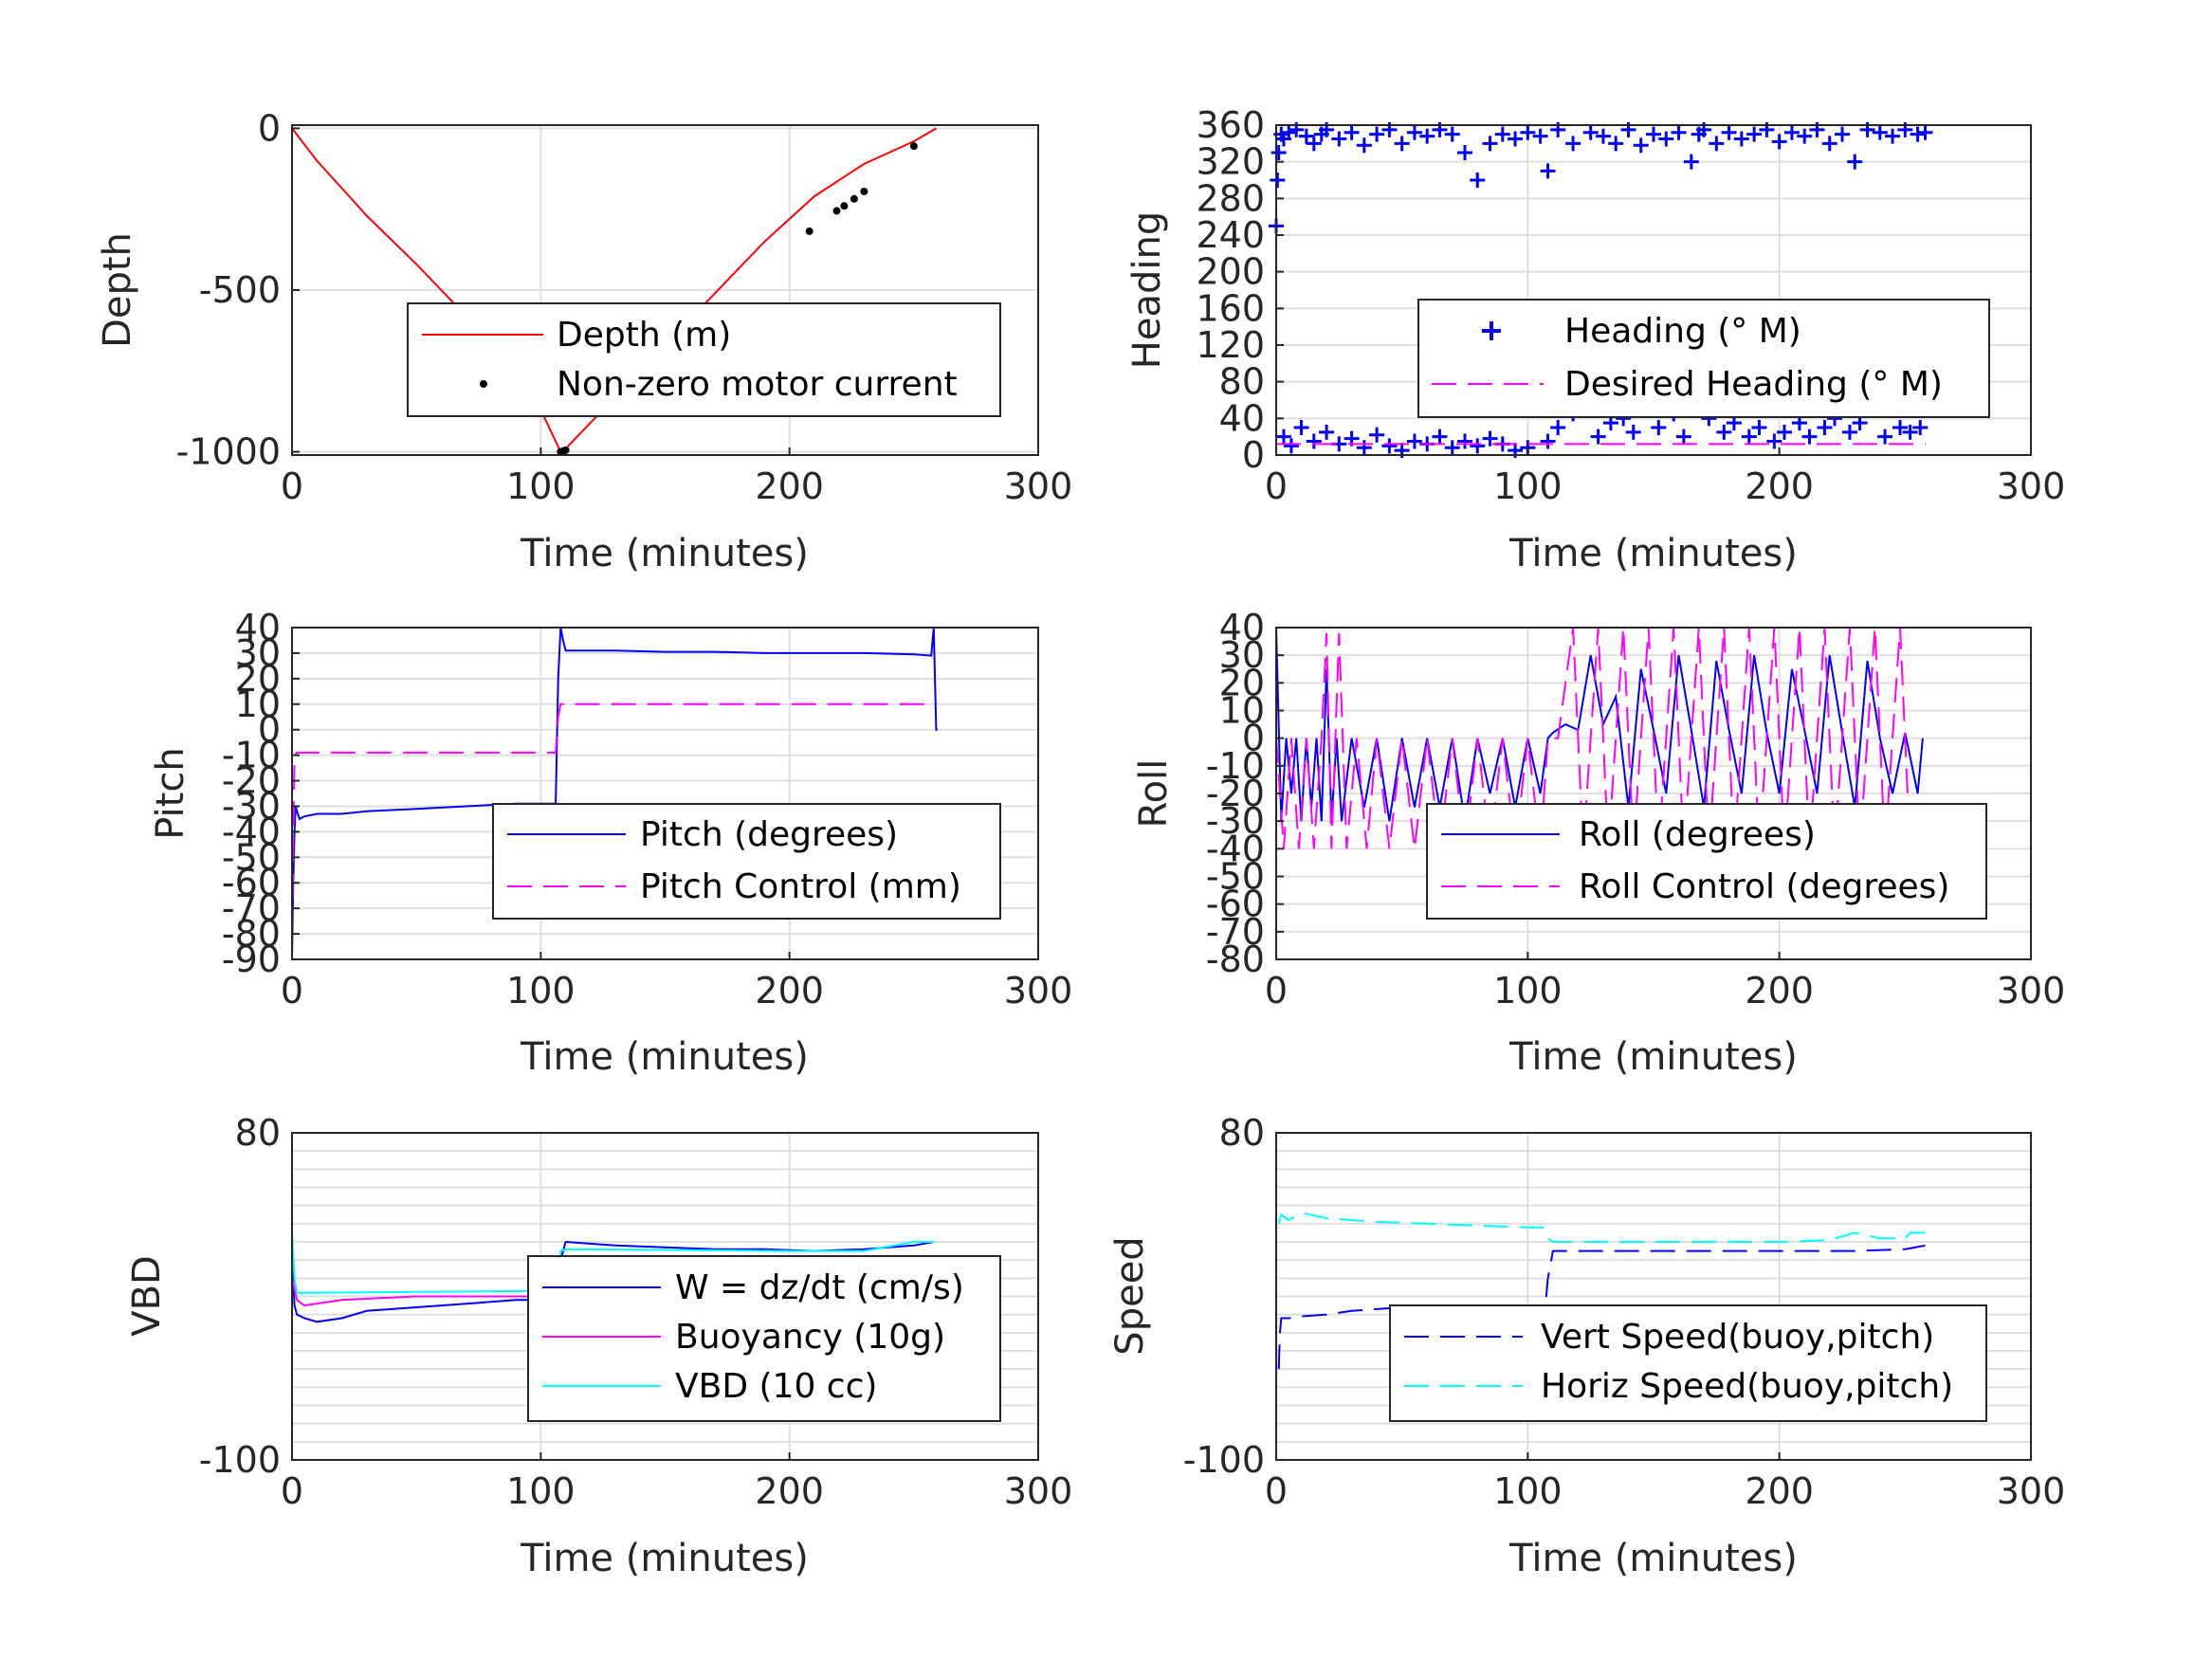 The image size is (2212, 1659). What do you see at coordinates (789, 1491) in the screenshot?
I see `vbd-xtick-label-2: 200` at bounding box center [789, 1491].